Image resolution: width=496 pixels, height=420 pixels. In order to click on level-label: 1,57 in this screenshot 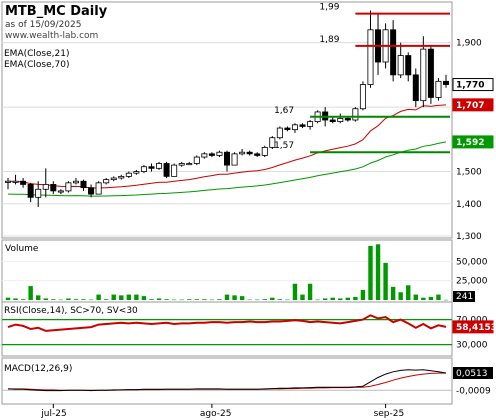, I will do `click(284, 146)`.